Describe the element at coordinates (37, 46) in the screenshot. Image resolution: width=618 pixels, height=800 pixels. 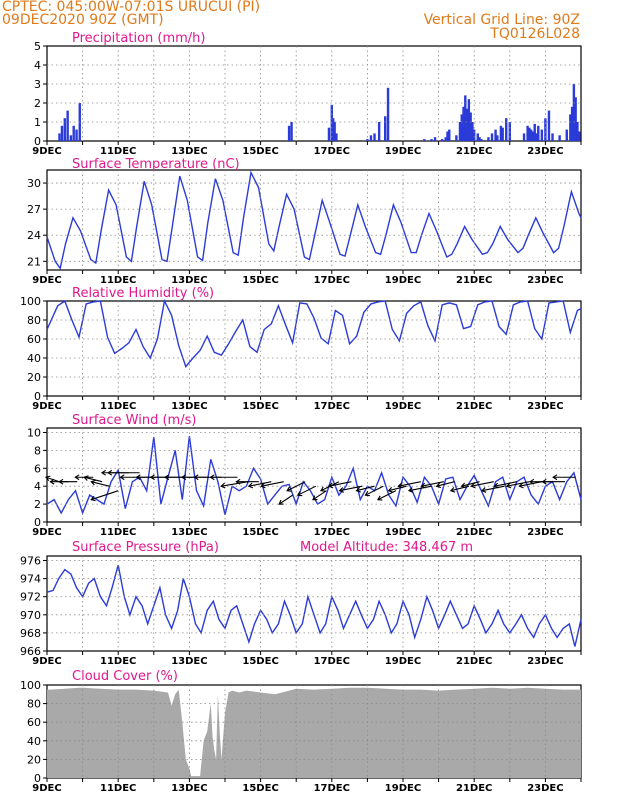
I see `y-tick-label: 5` at that location.